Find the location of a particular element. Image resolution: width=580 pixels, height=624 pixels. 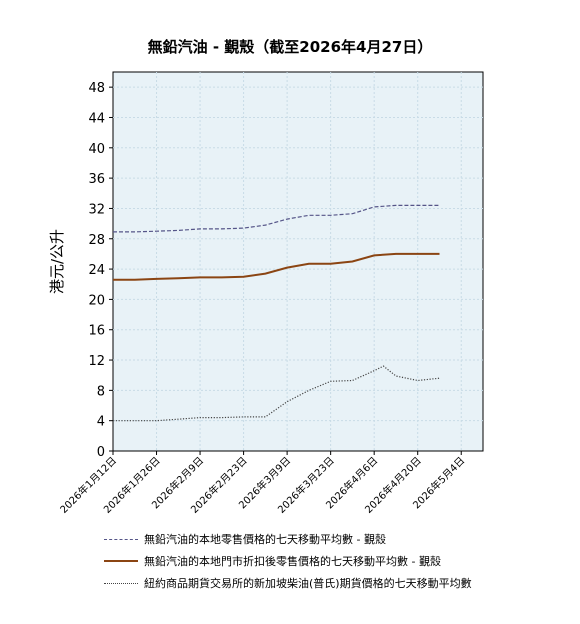

y-tick-label: 48 is located at coordinates (96, 88).